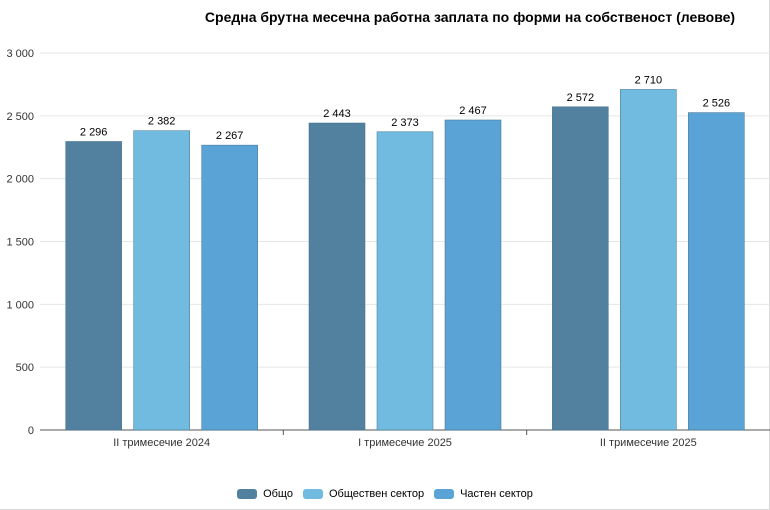 Image resolution: width=770 pixels, height=510 pixels. What do you see at coordinates (473, 111) in the screenshot?
I see `data-label: 2 467` at bounding box center [473, 111].